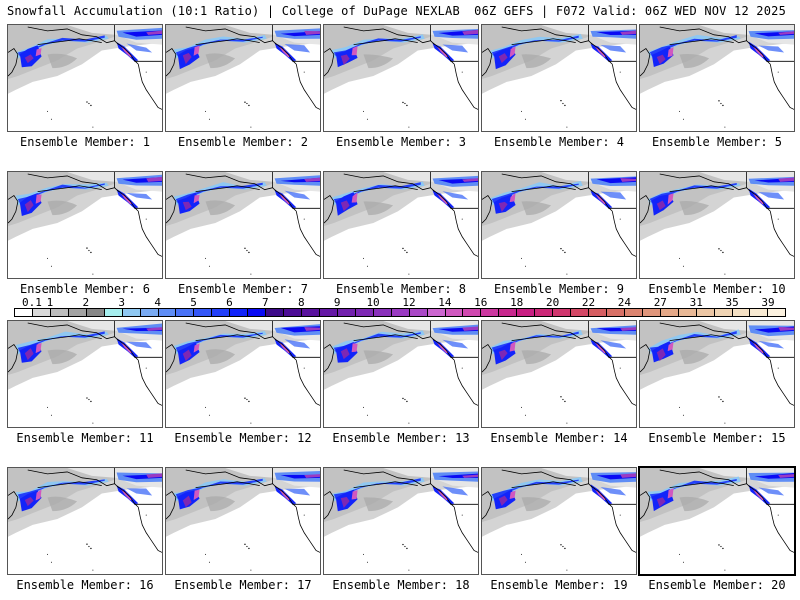 The width and height of the screenshot is (800, 600). Describe the element at coordinates (401, 438) in the screenshot. I see `ensemble-member-label: Ensemble Member: 13` at that location.